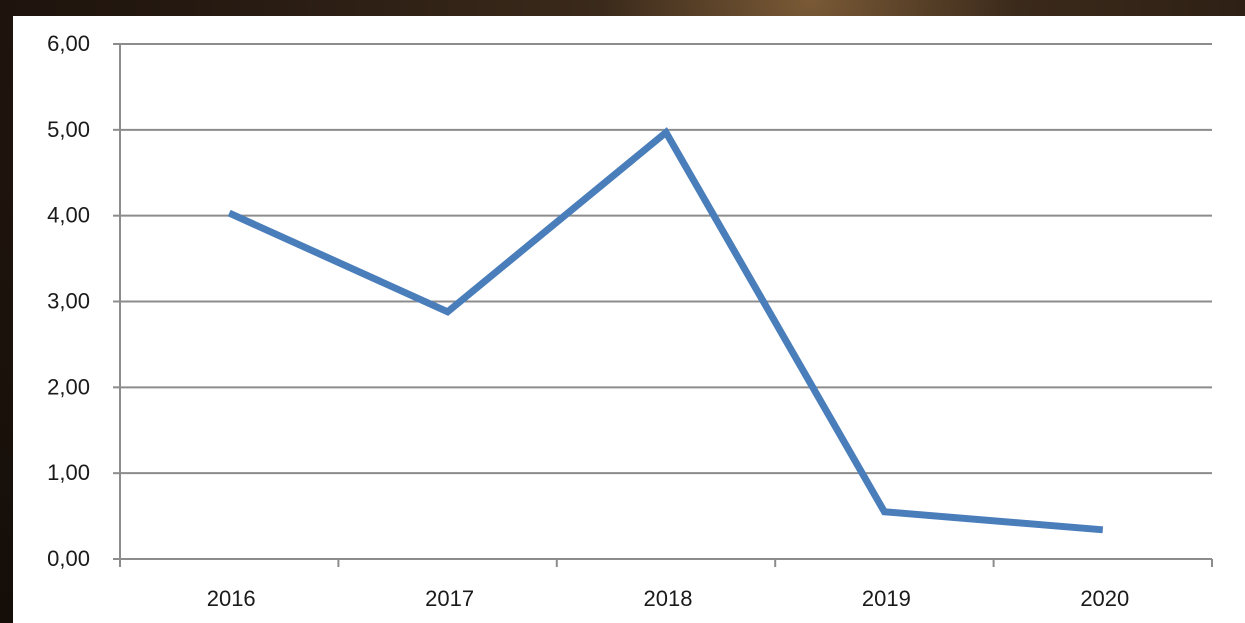 The width and height of the screenshot is (1245, 623). Describe the element at coordinates (68, 472) in the screenshot. I see `y-tick-label: 1,00` at that location.